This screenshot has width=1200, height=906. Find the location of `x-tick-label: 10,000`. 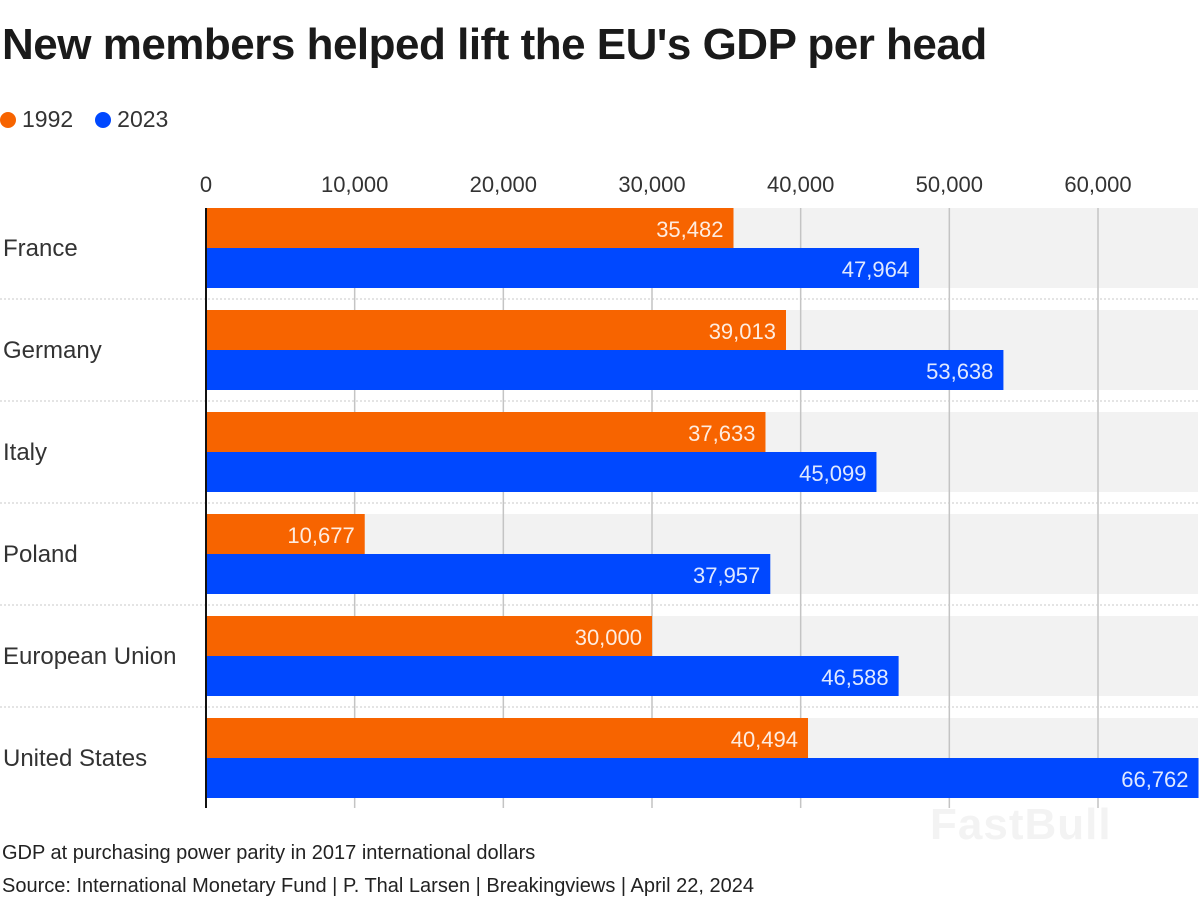

x-tick-label: 10,000 is located at coordinates (354, 184).